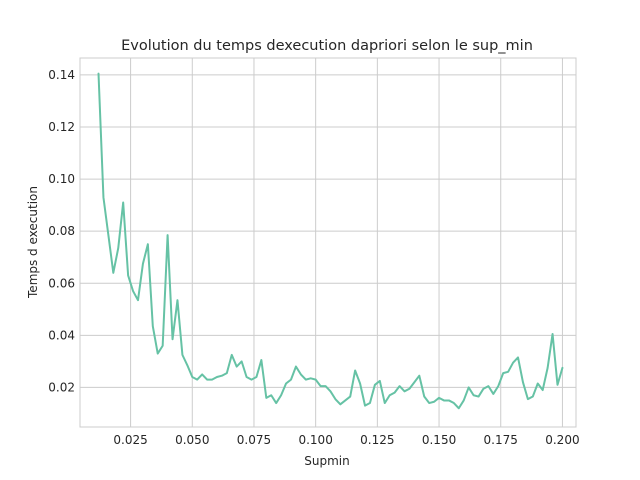  I want to click on y-tick-label: 0.06, so click(61, 283).